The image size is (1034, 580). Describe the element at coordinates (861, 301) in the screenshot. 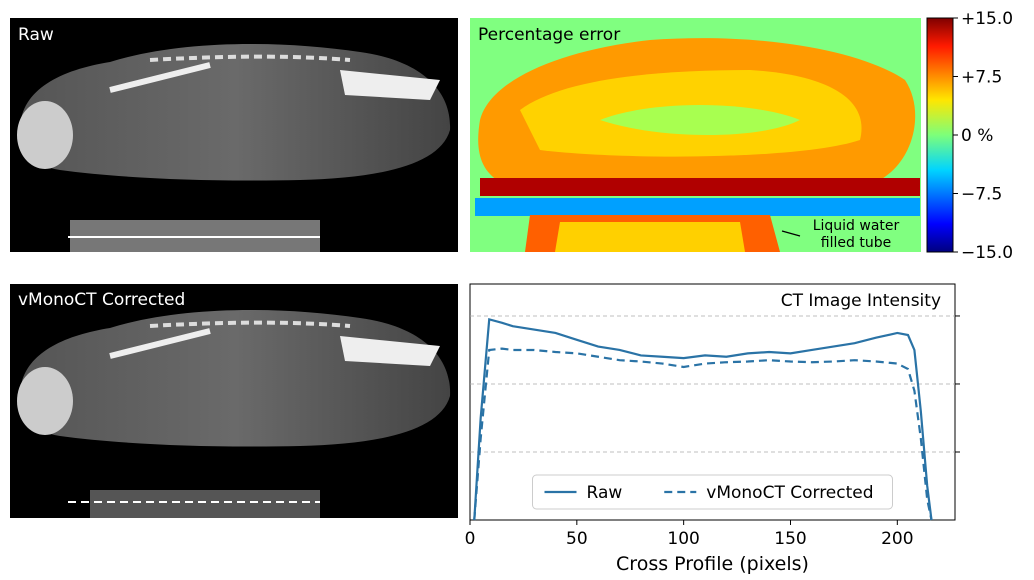

I see `chart-title: CT Image Intensity` at that location.